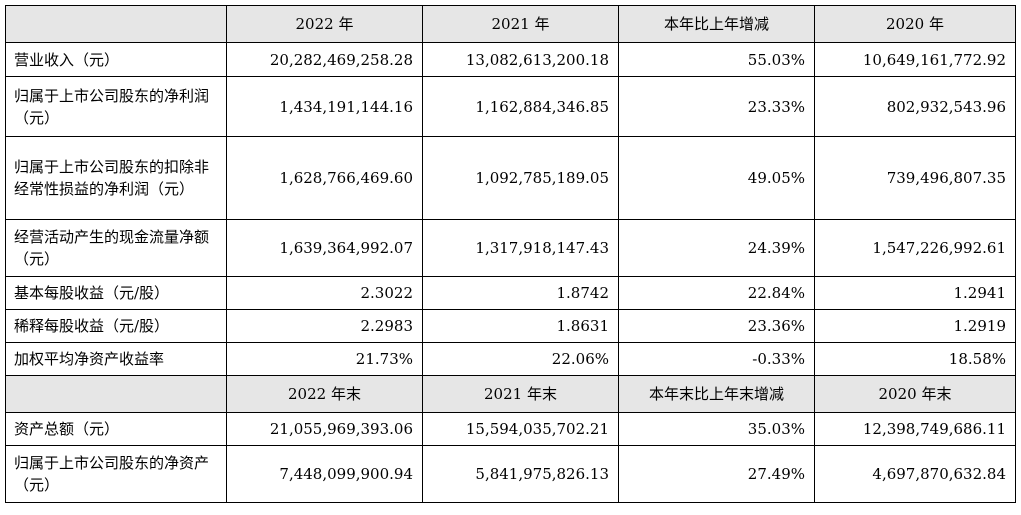 The image size is (1021, 515). Describe the element at coordinates (520, 474) in the screenshot. I see `value-cell: 5,841,975,826.13` at that location.